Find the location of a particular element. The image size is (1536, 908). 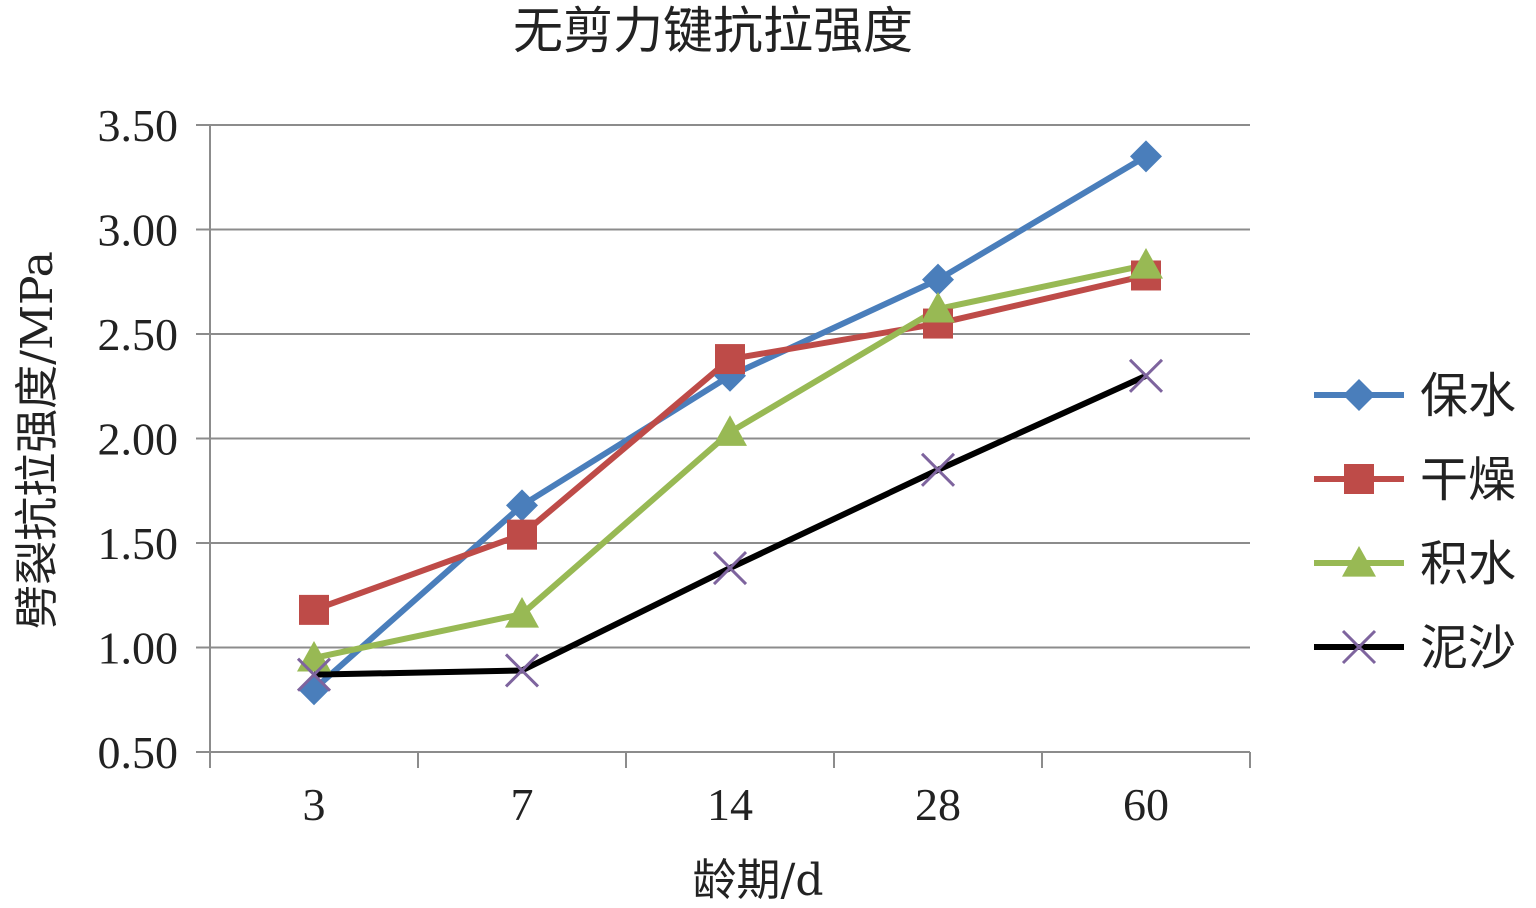

legend-item-nisha: 泥沙 is located at coordinates (1415, 648).